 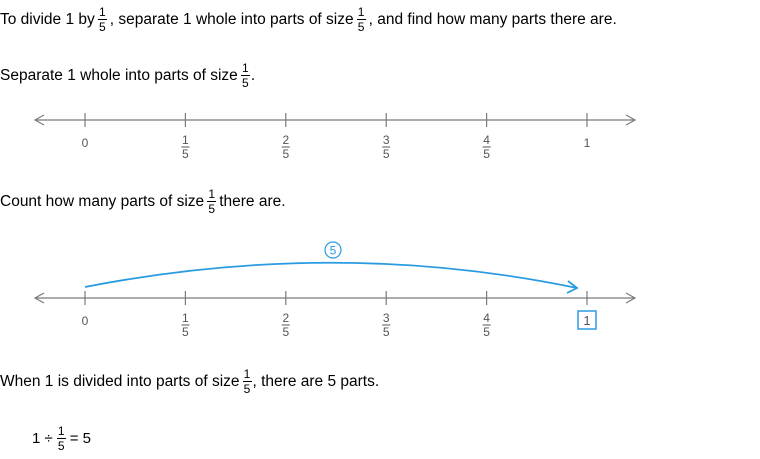 I want to click on intro-text-1: To divide 1 by, so click(x=47, y=19).